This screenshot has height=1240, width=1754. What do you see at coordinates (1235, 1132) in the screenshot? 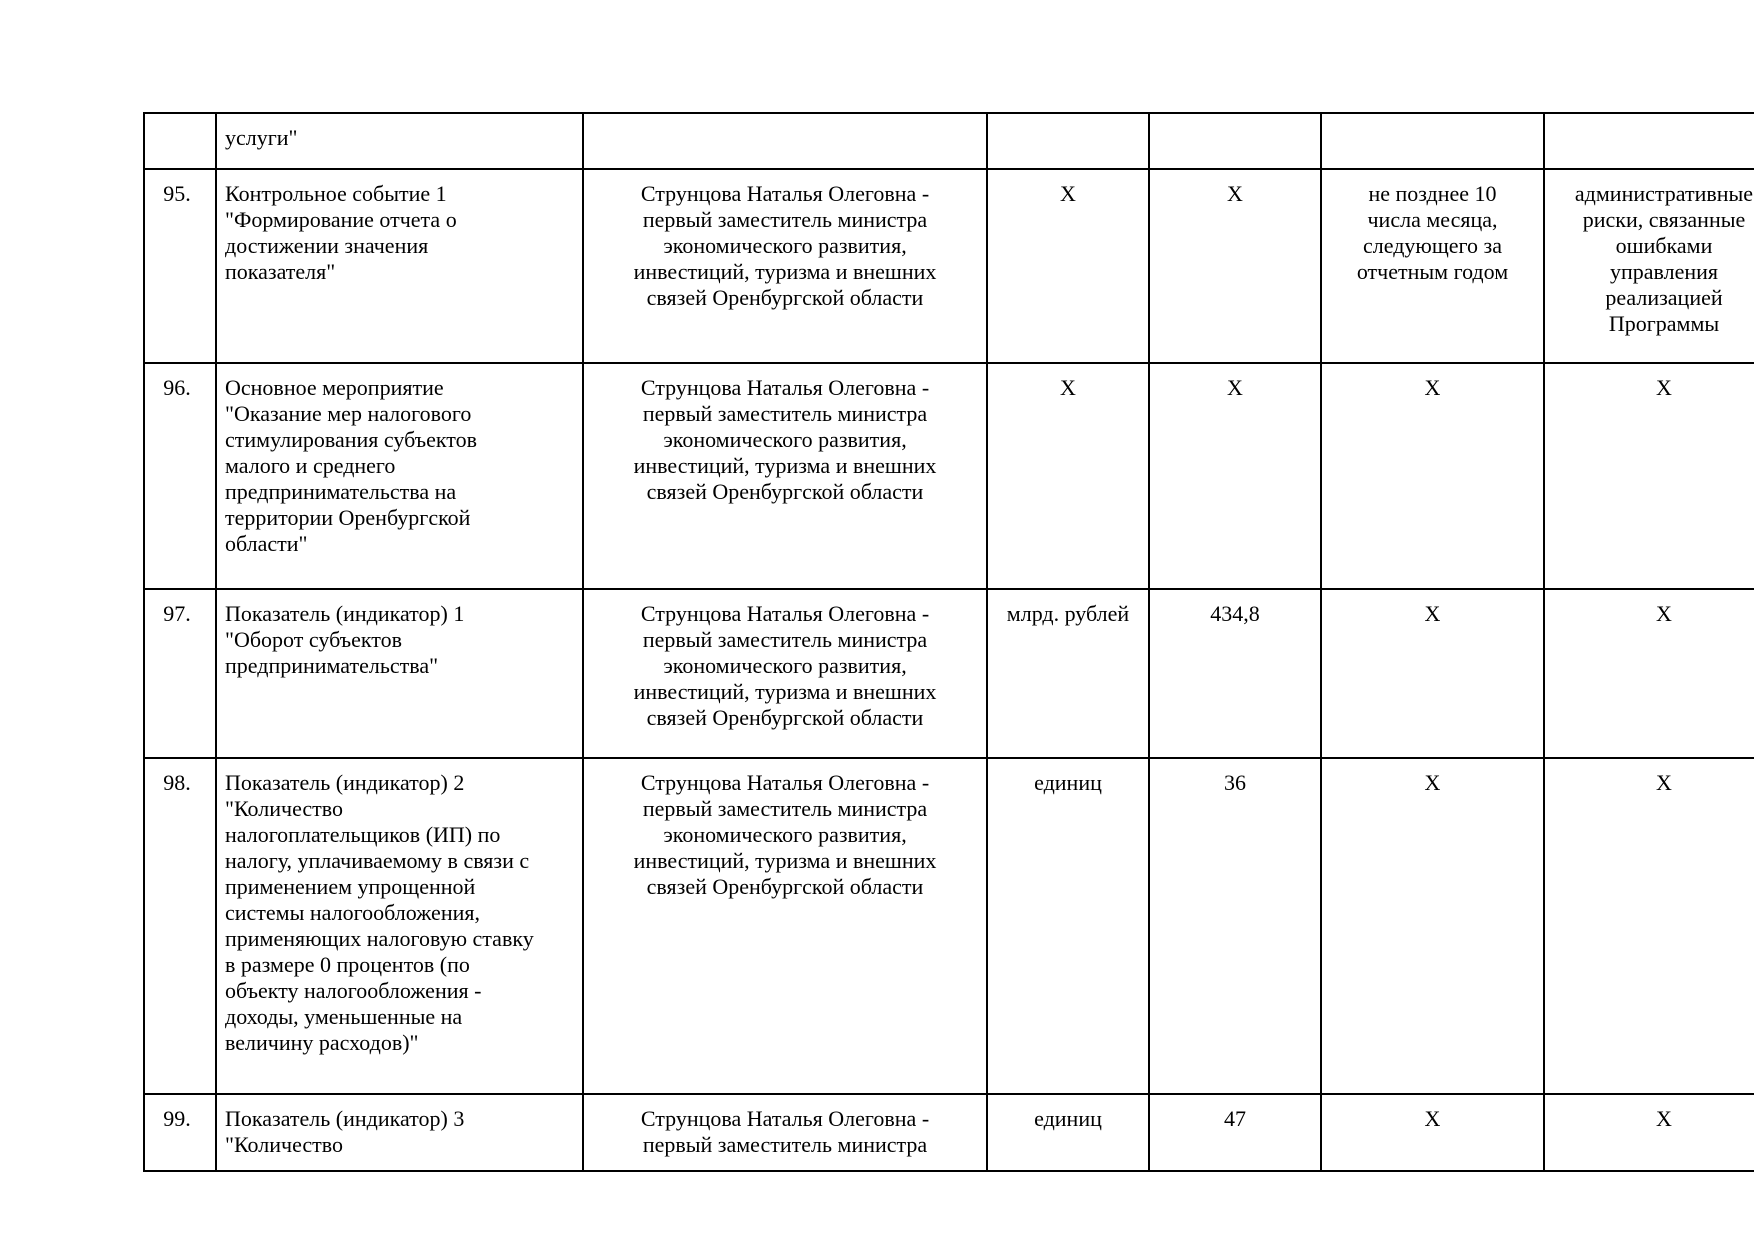
I see `value-cell: 47` at bounding box center [1235, 1132].